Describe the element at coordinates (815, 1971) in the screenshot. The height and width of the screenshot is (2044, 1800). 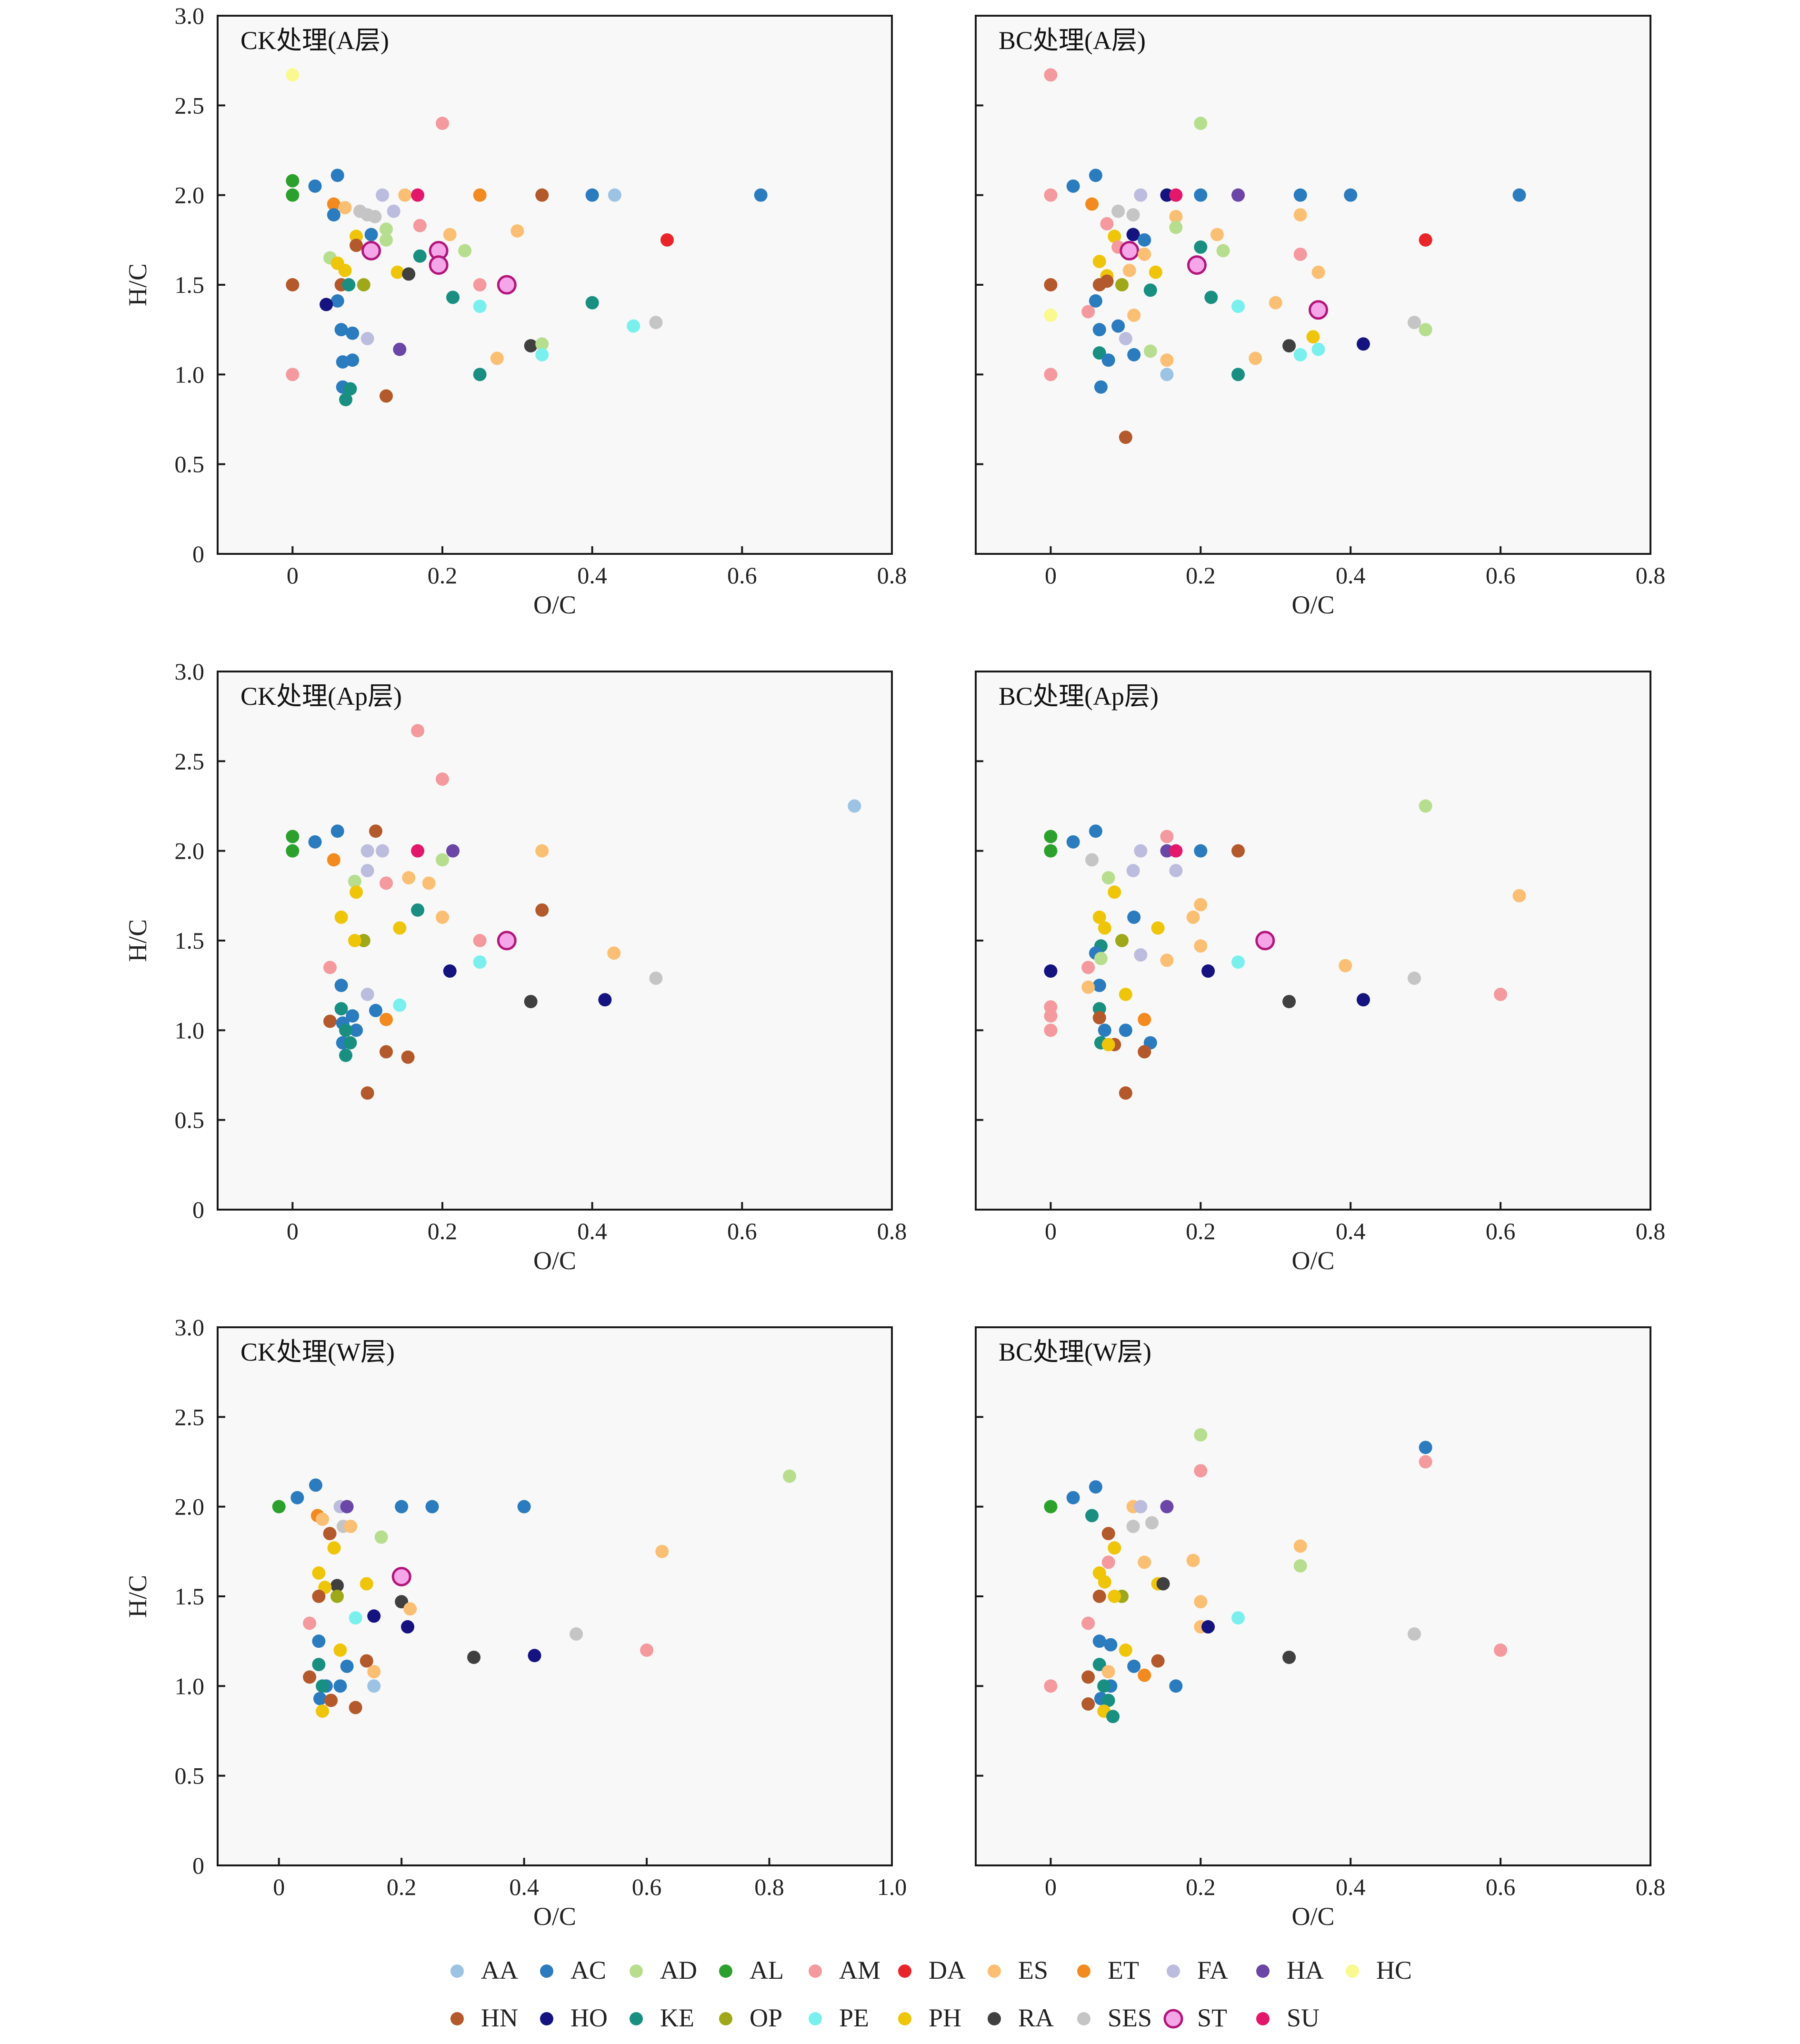
I see `legend-marker-am` at that location.